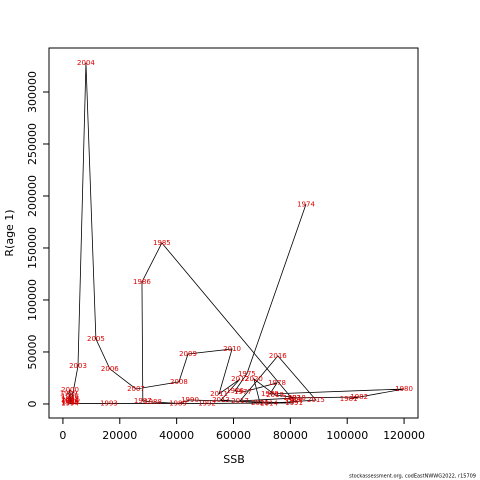 This screenshot has height=480, width=480. Describe the element at coordinates (232, 349) in the screenshot. I see `year-label: 2010` at that location.